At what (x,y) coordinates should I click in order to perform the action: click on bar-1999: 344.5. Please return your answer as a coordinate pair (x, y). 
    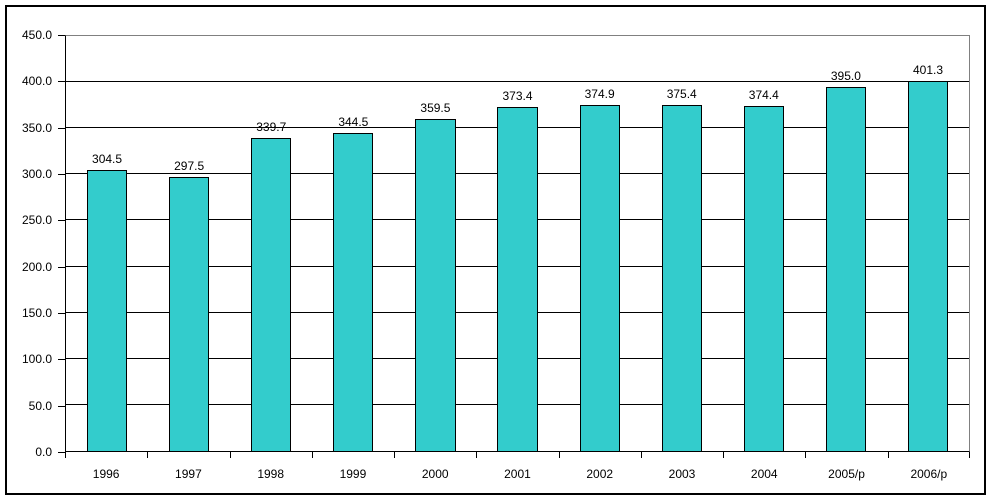
    Looking at the image, I should click on (353, 283).